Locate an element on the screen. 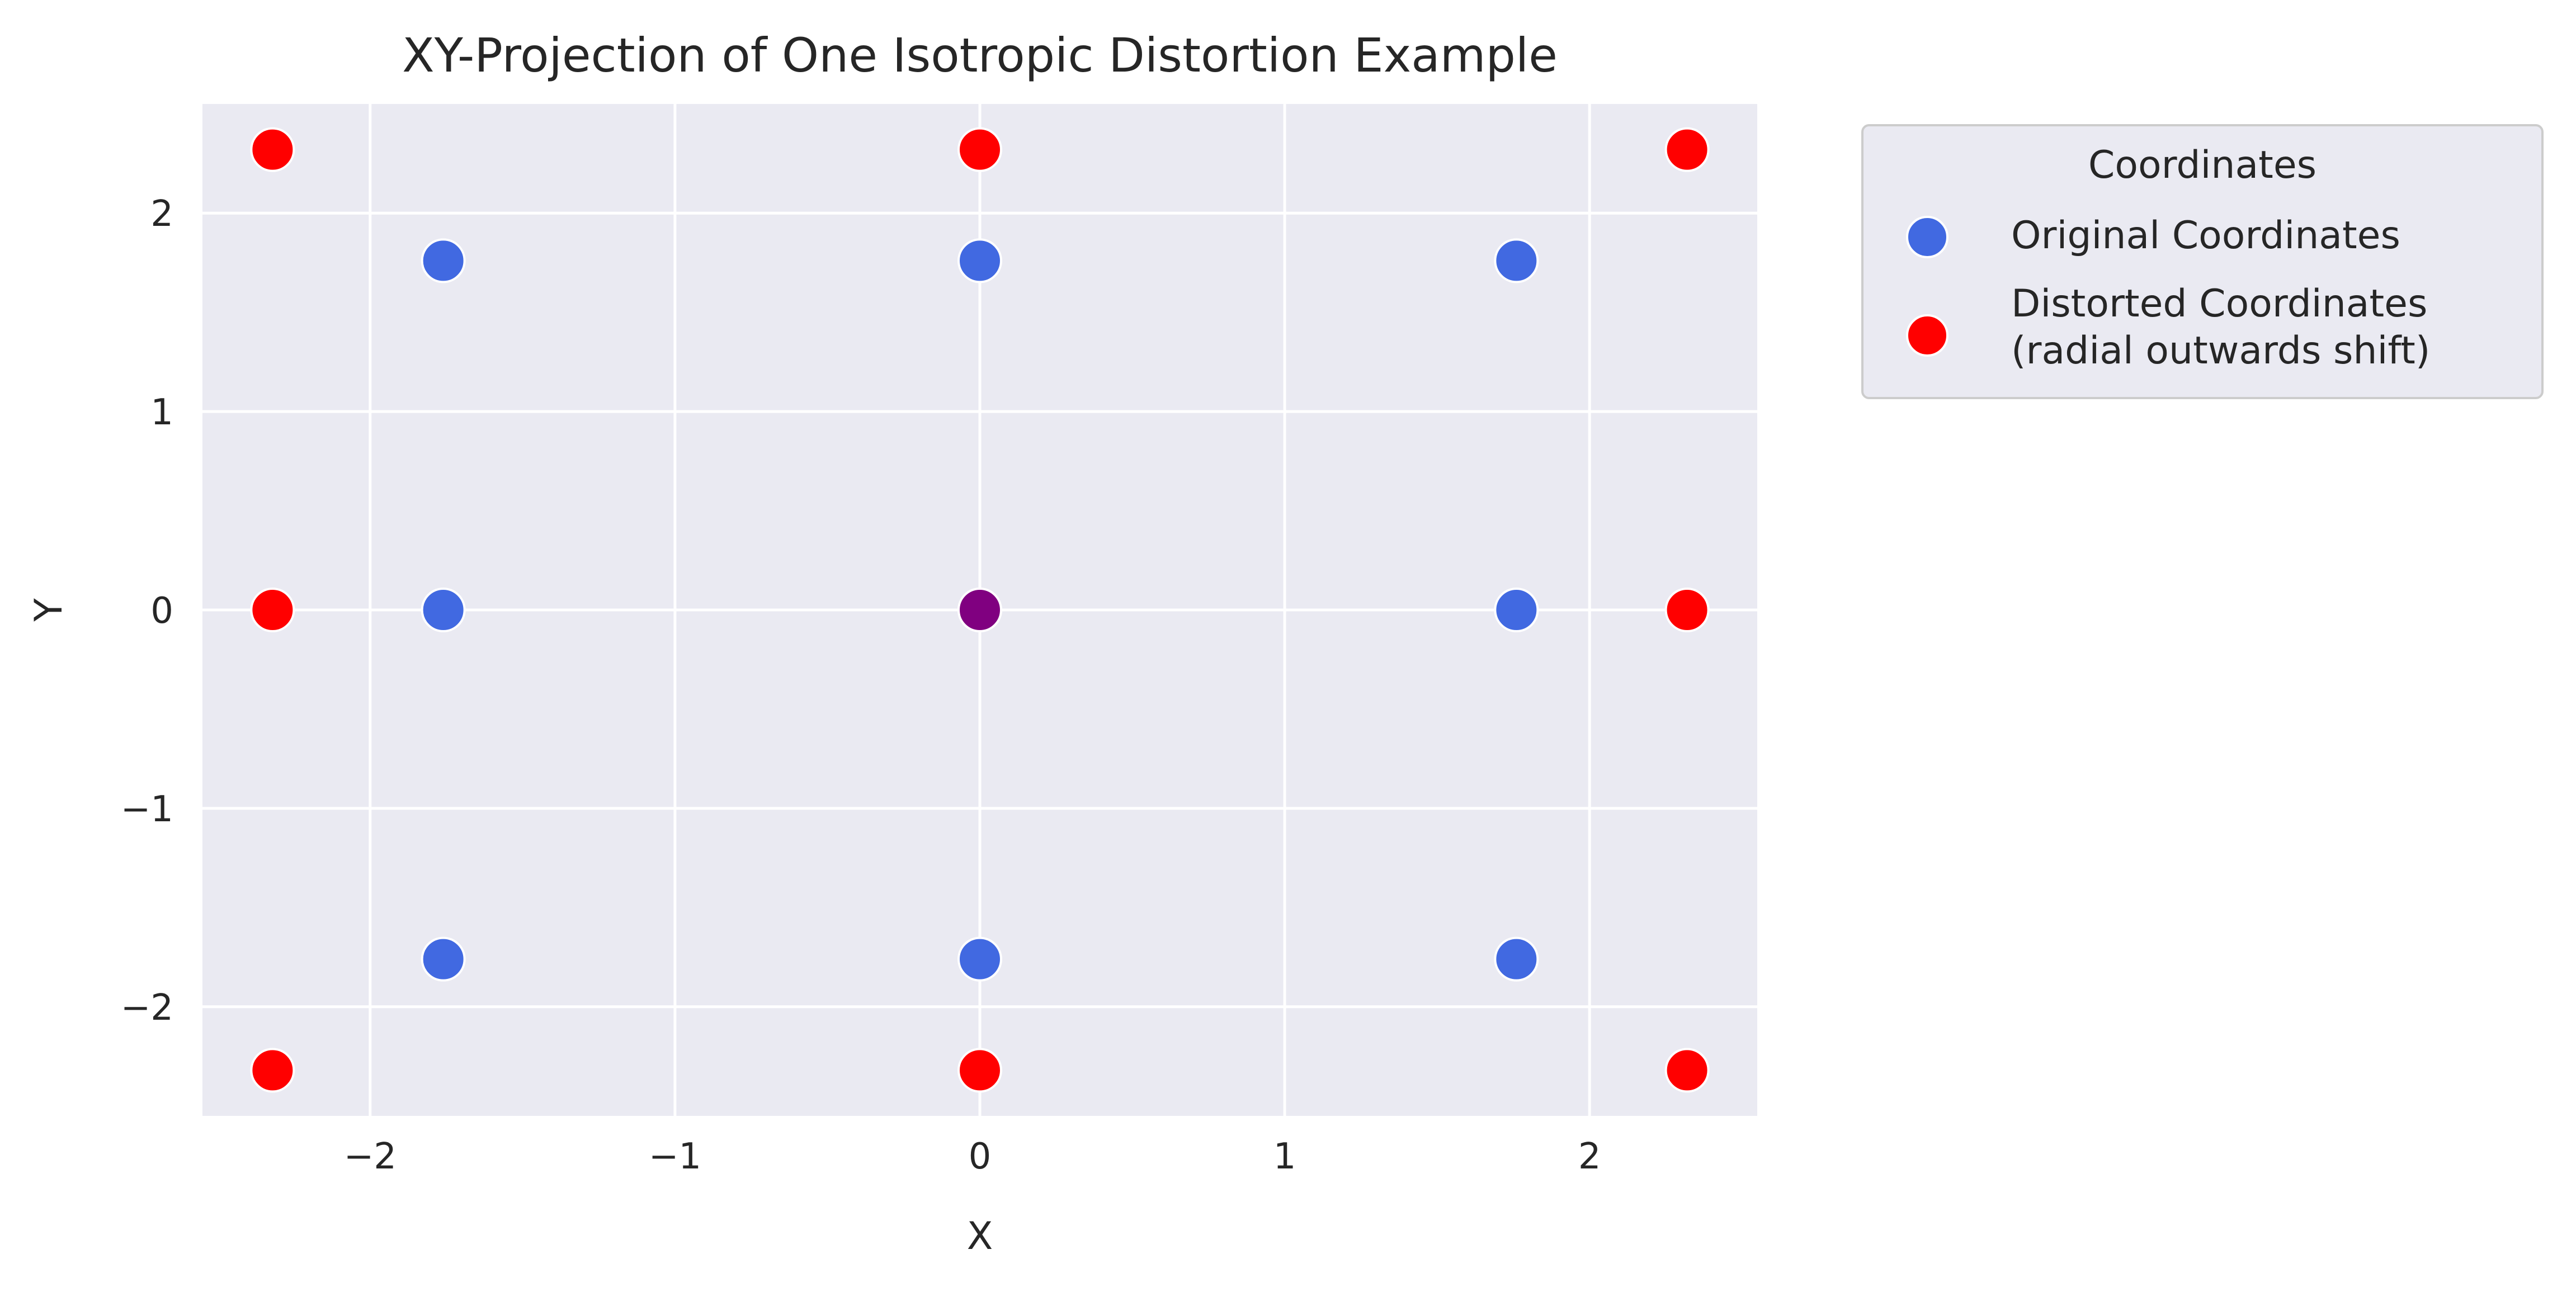 This screenshot has width=2576, height=1292. x-tick-label: −1 is located at coordinates (675, 1156).